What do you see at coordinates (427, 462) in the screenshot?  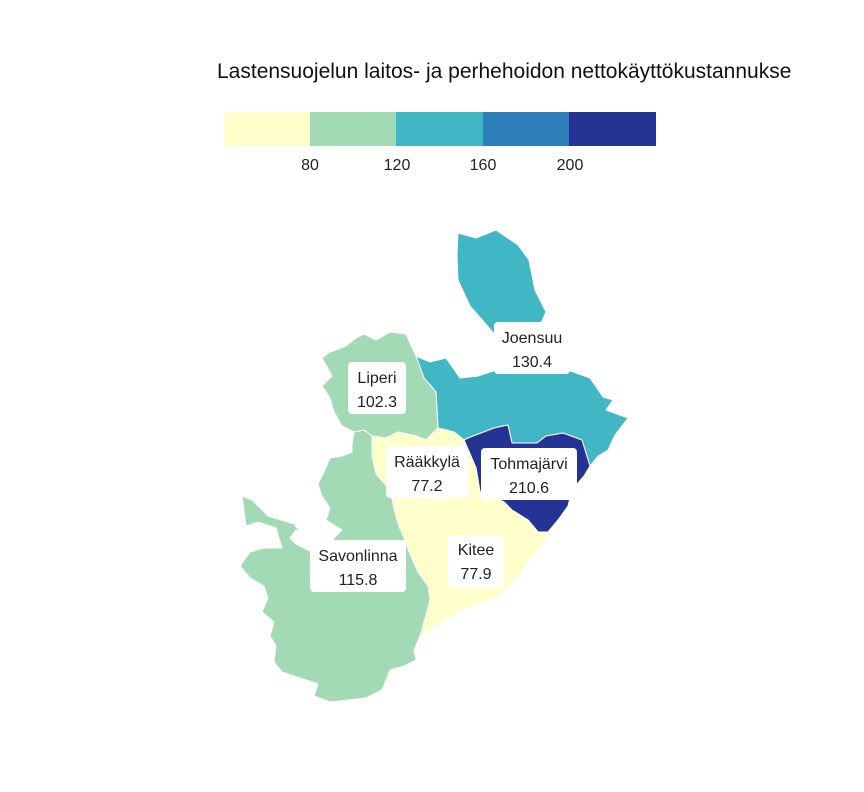 I see `label-name: Rääkkylä` at bounding box center [427, 462].